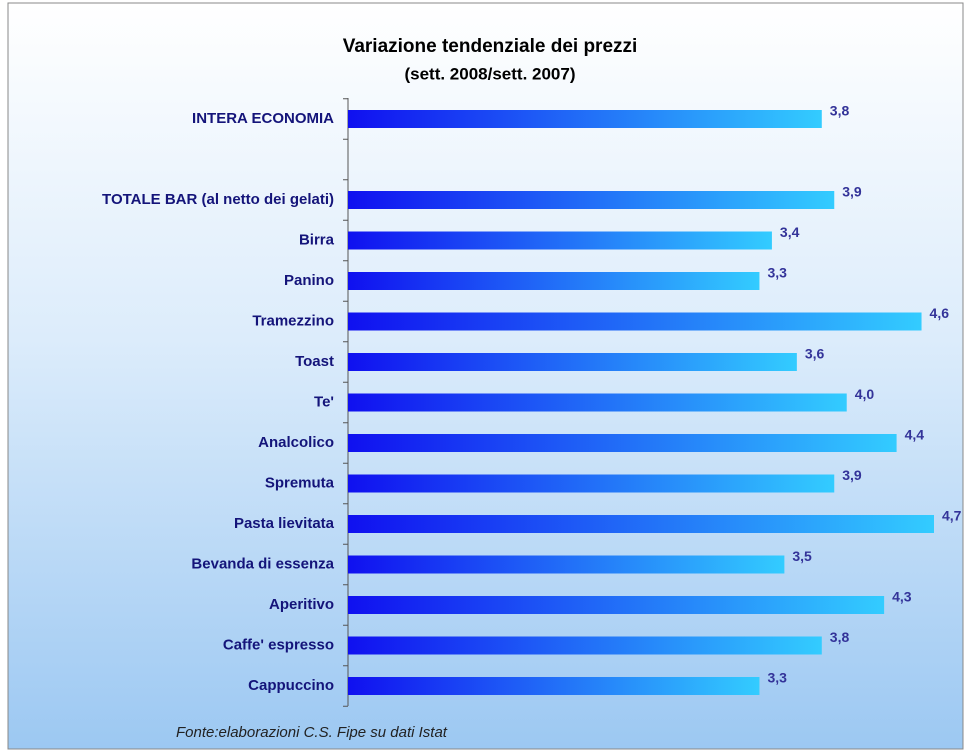 The width and height of the screenshot is (964, 756). Describe the element at coordinates (952, 516) in the screenshot. I see `data-label: 4,7` at that location.